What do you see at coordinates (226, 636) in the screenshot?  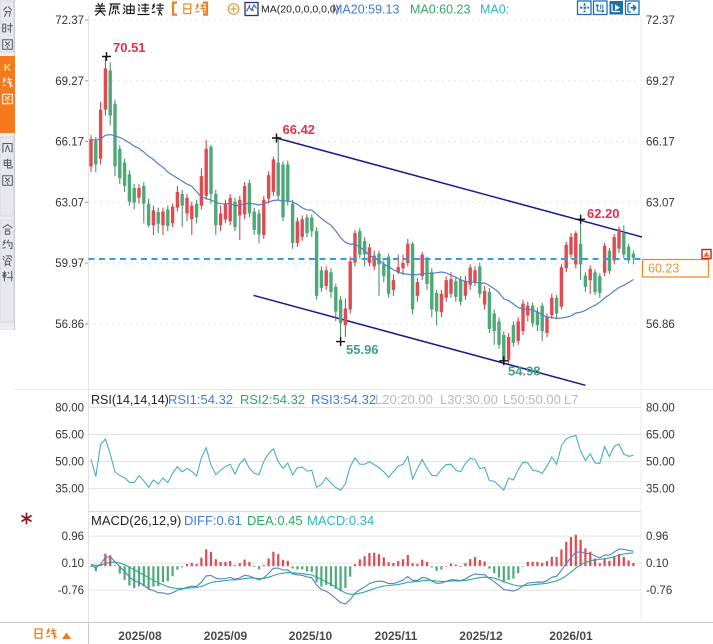 I see `svg-text: 2025/09` at bounding box center [226, 636].